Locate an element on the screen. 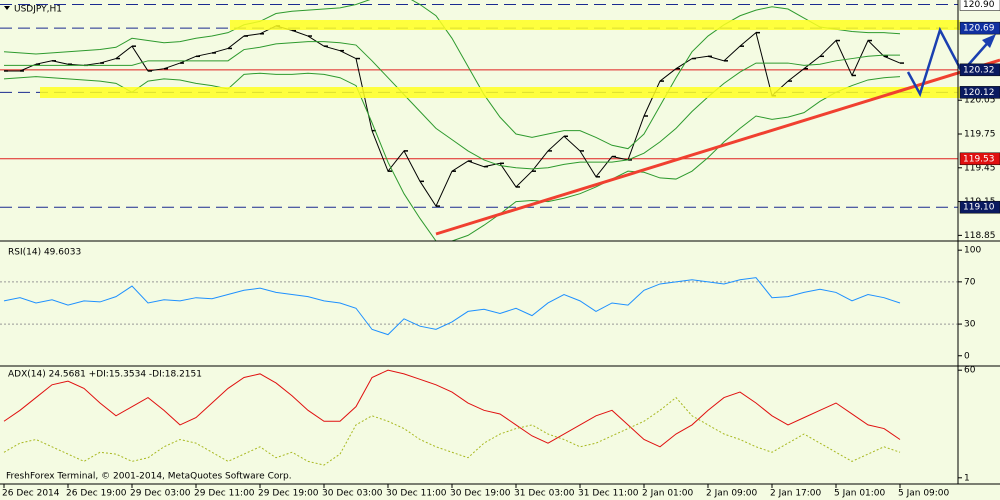  level-label: 119.10 is located at coordinates (979, 208).